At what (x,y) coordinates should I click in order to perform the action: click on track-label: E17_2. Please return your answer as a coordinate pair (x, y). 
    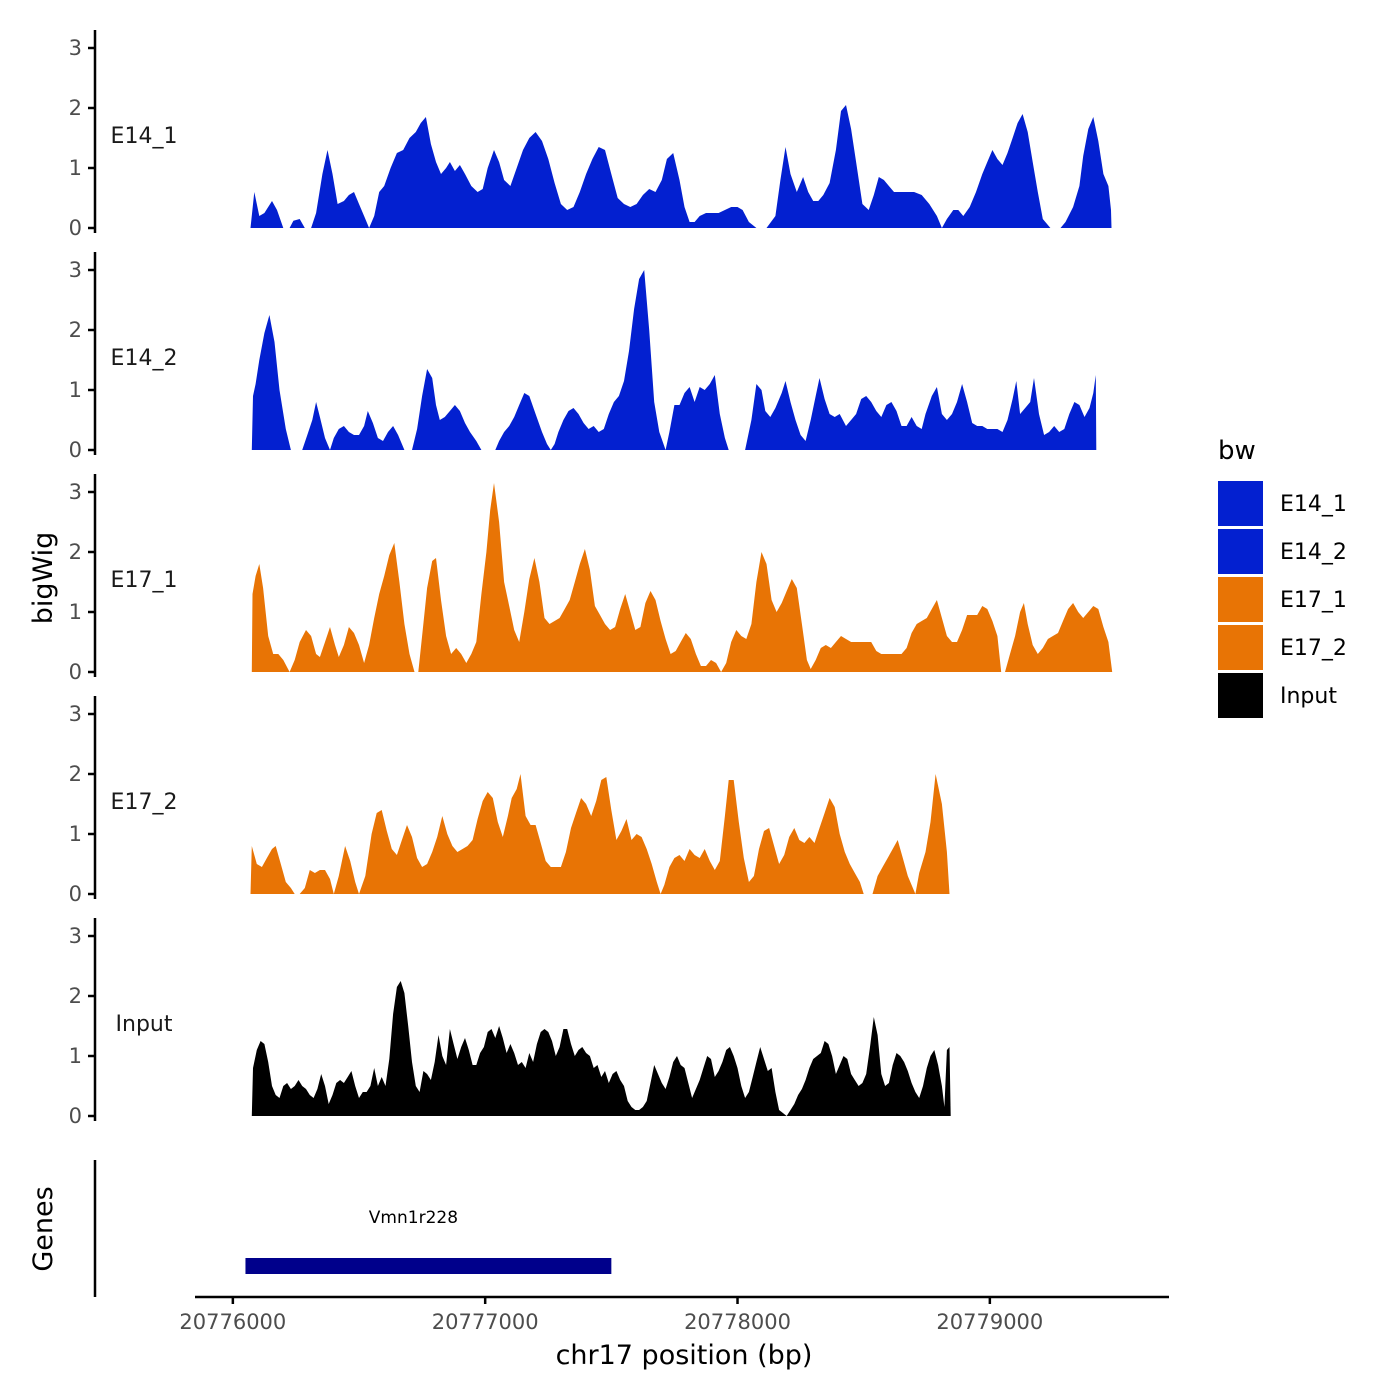
    Looking at the image, I should click on (144, 802).